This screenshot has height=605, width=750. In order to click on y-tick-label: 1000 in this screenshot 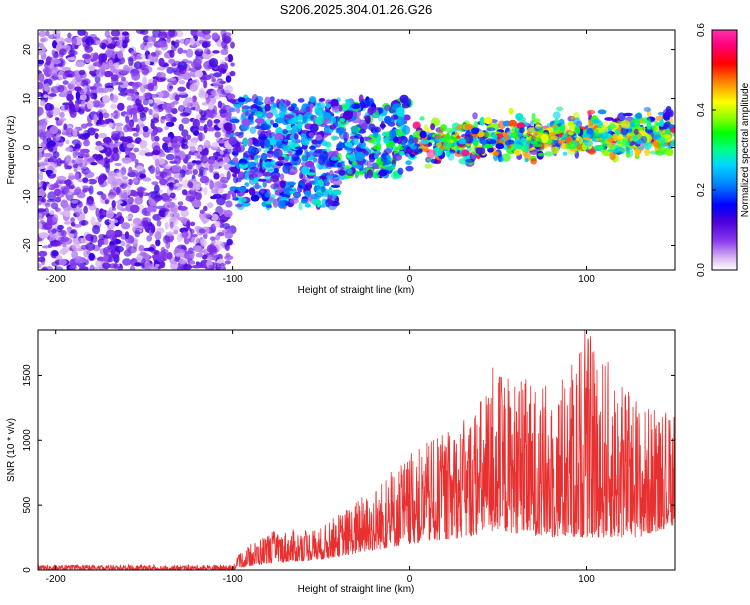, I will do `click(27, 440)`.